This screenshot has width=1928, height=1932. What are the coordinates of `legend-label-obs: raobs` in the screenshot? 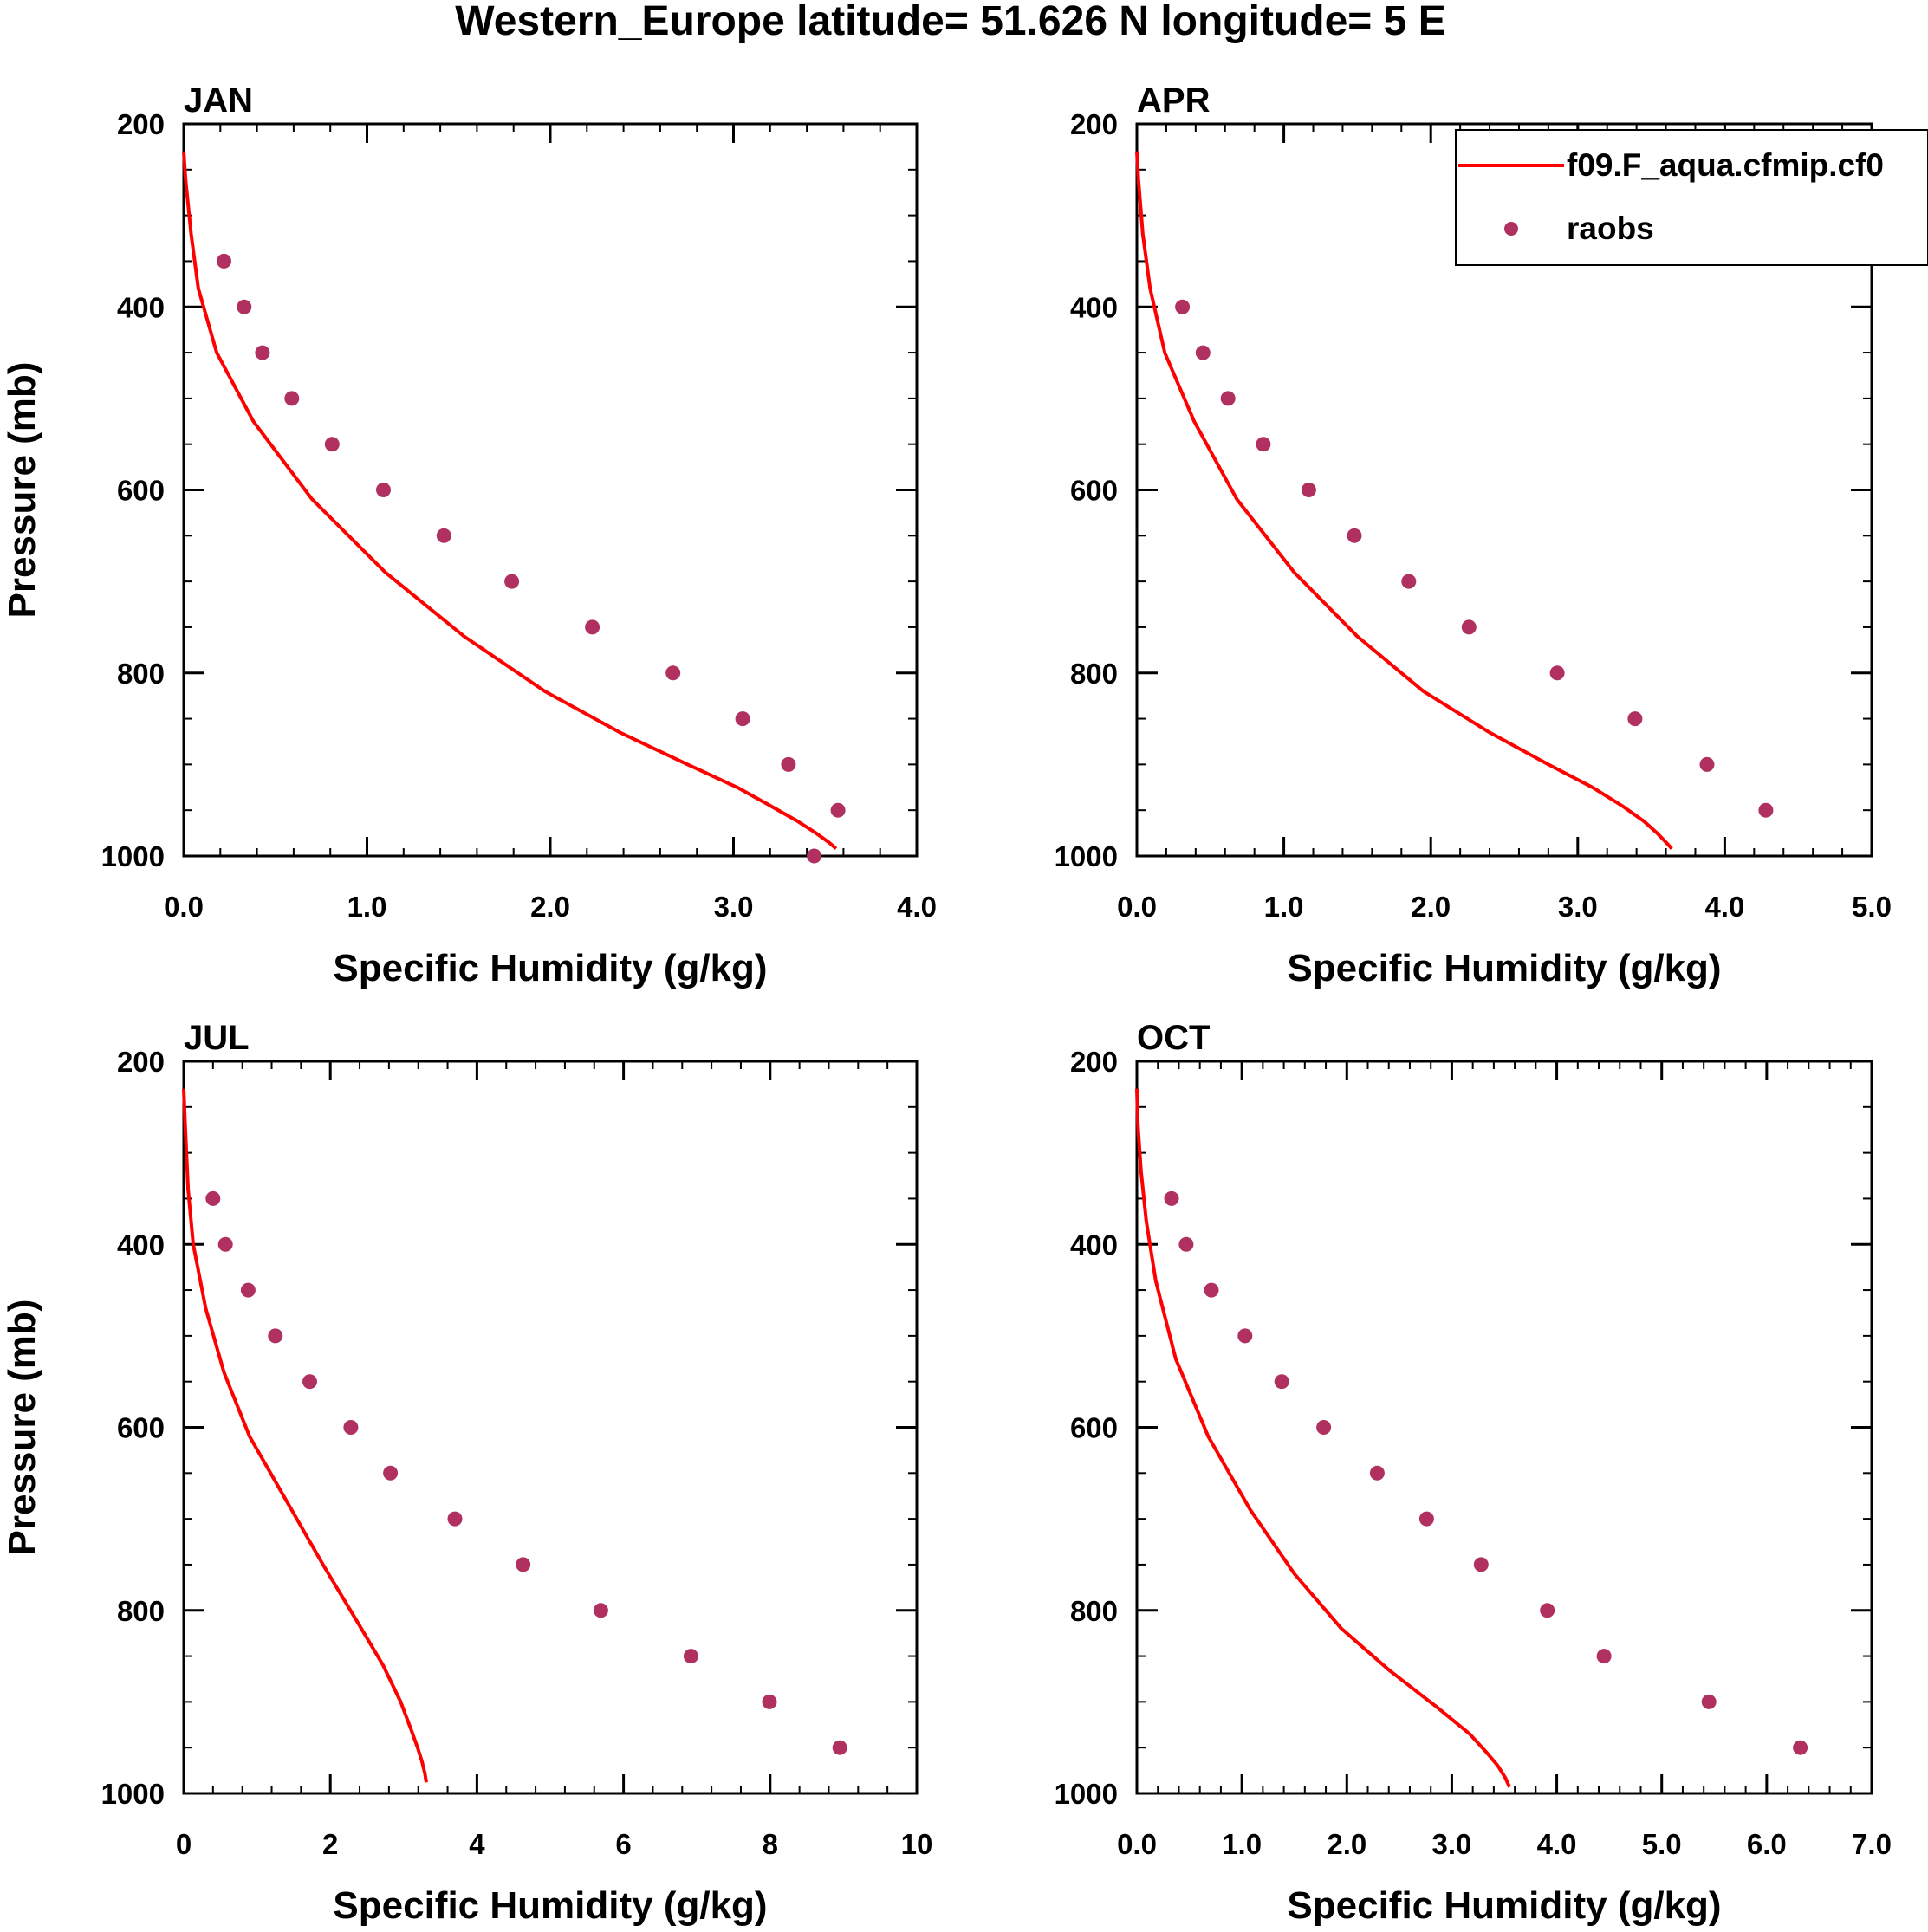 It's located at (1610, 228).